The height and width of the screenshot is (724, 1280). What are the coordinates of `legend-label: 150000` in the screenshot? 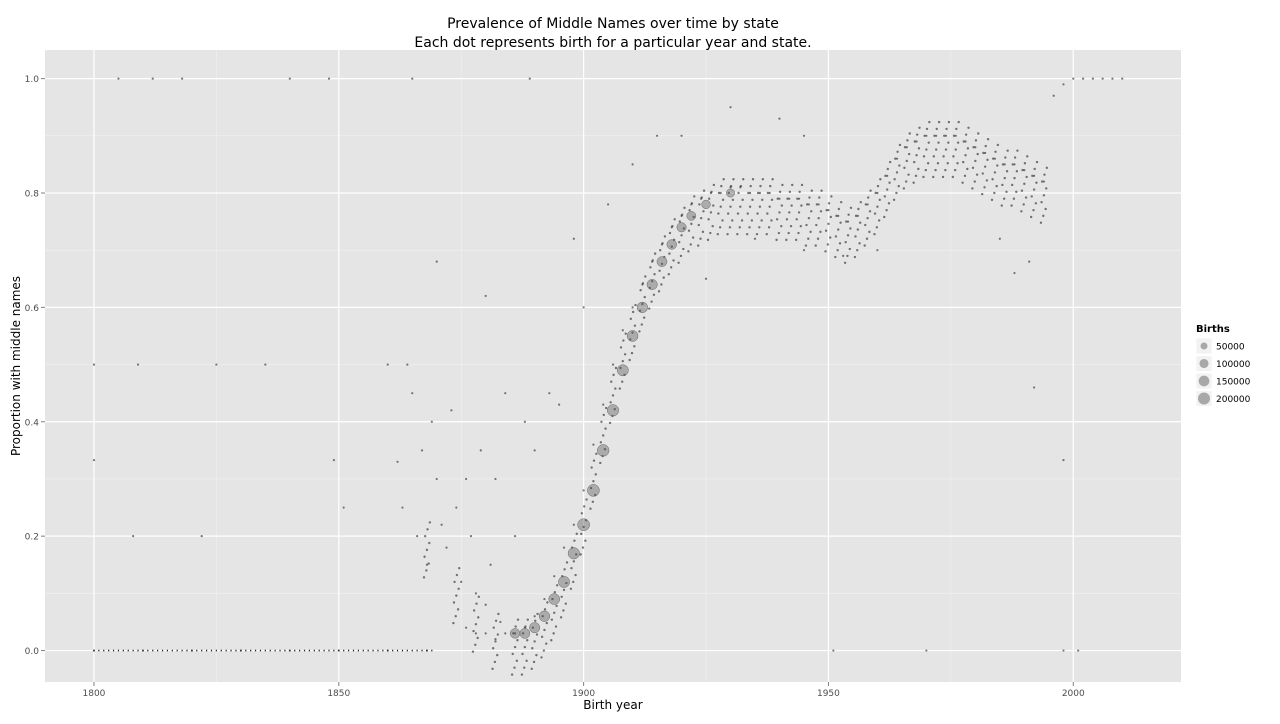 It's located at (1233, 383).